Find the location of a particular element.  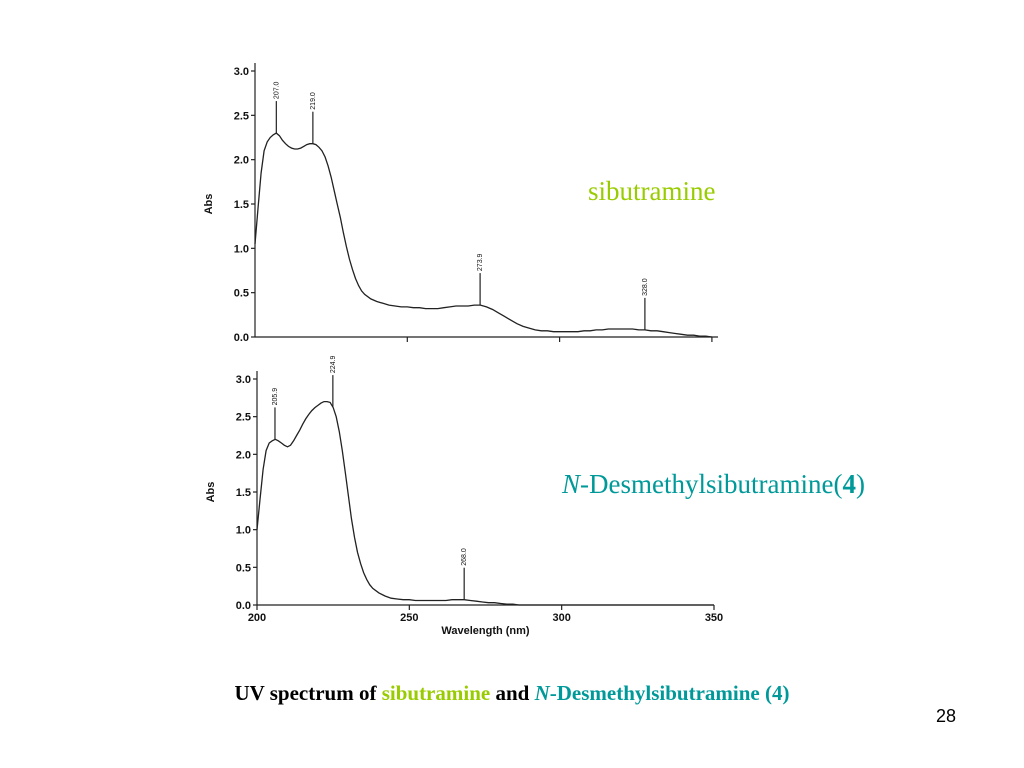

caption-sibutramine: sibutramine is located at coordinates (436, 693).